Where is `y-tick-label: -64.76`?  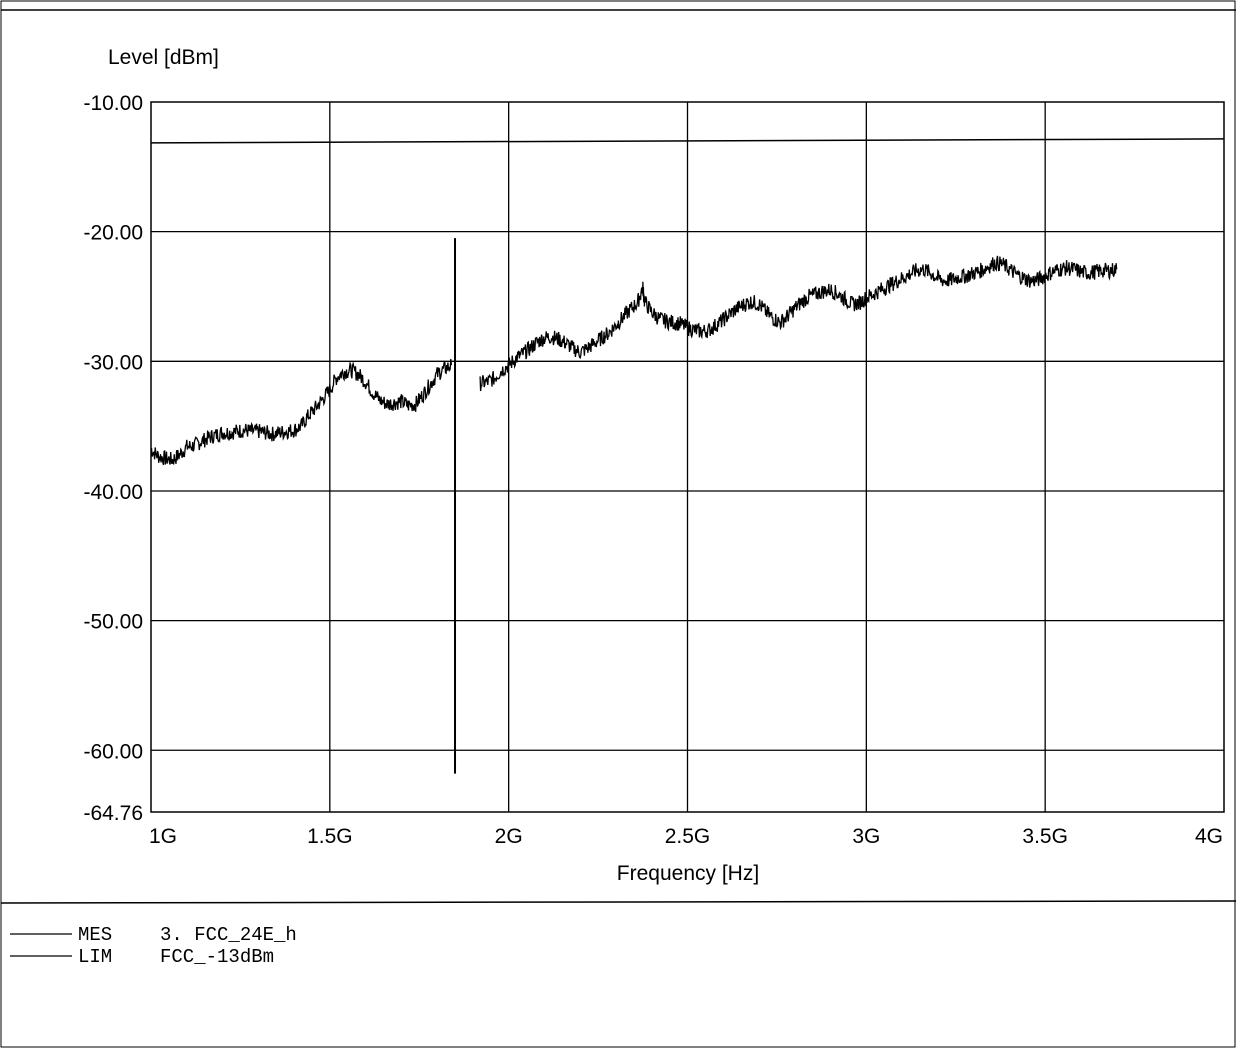 y-tick-label: -64.76 is located at coordinates (113, 813).